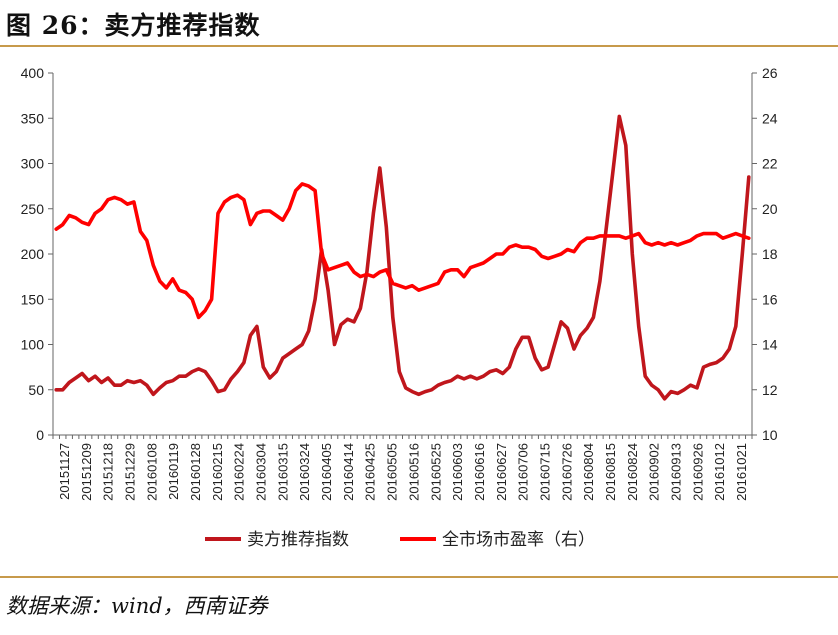 The width and height of the screenshot is (838, 635). What do you see at coordinates (479, 472) in the screenshot?
I see `x-tick-label: 20160616` at bounding box center [479, 472].